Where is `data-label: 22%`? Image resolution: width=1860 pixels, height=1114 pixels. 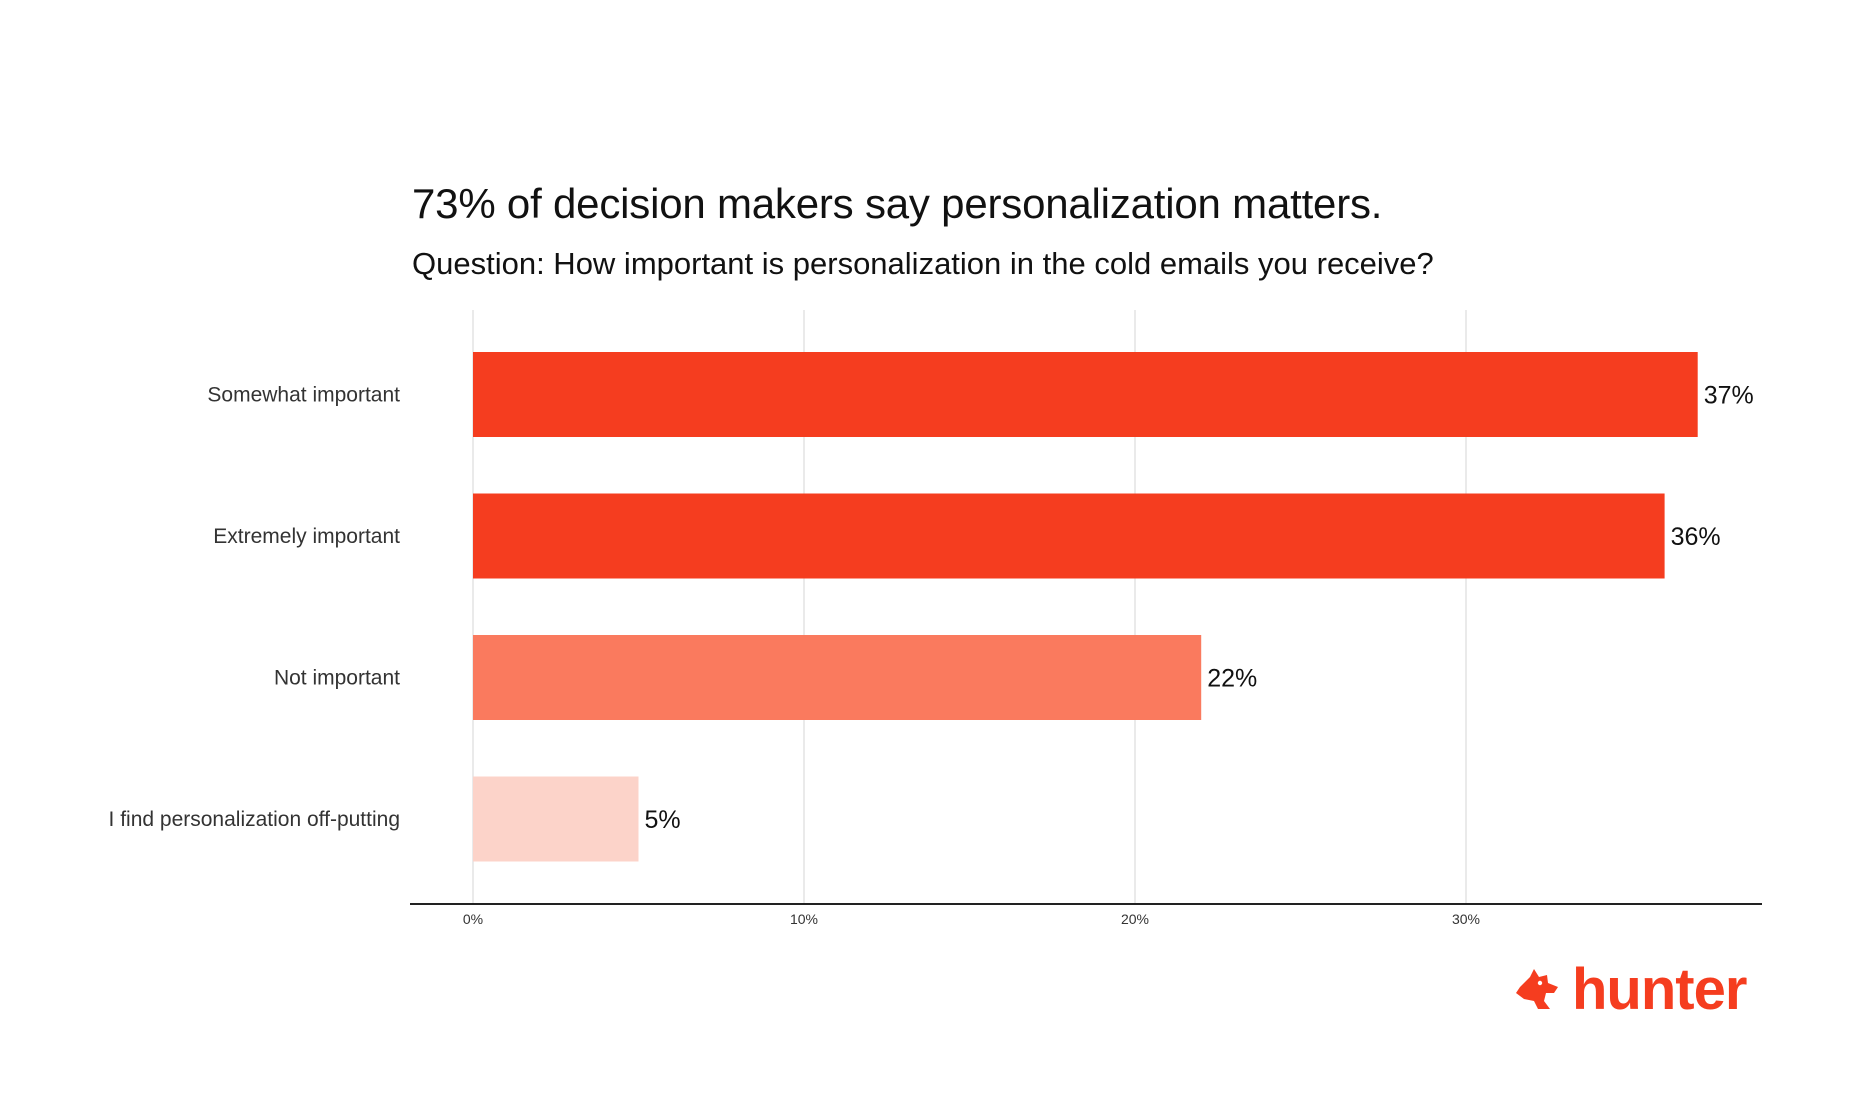 data-label: 22% is located at coordinates (1232, 679).